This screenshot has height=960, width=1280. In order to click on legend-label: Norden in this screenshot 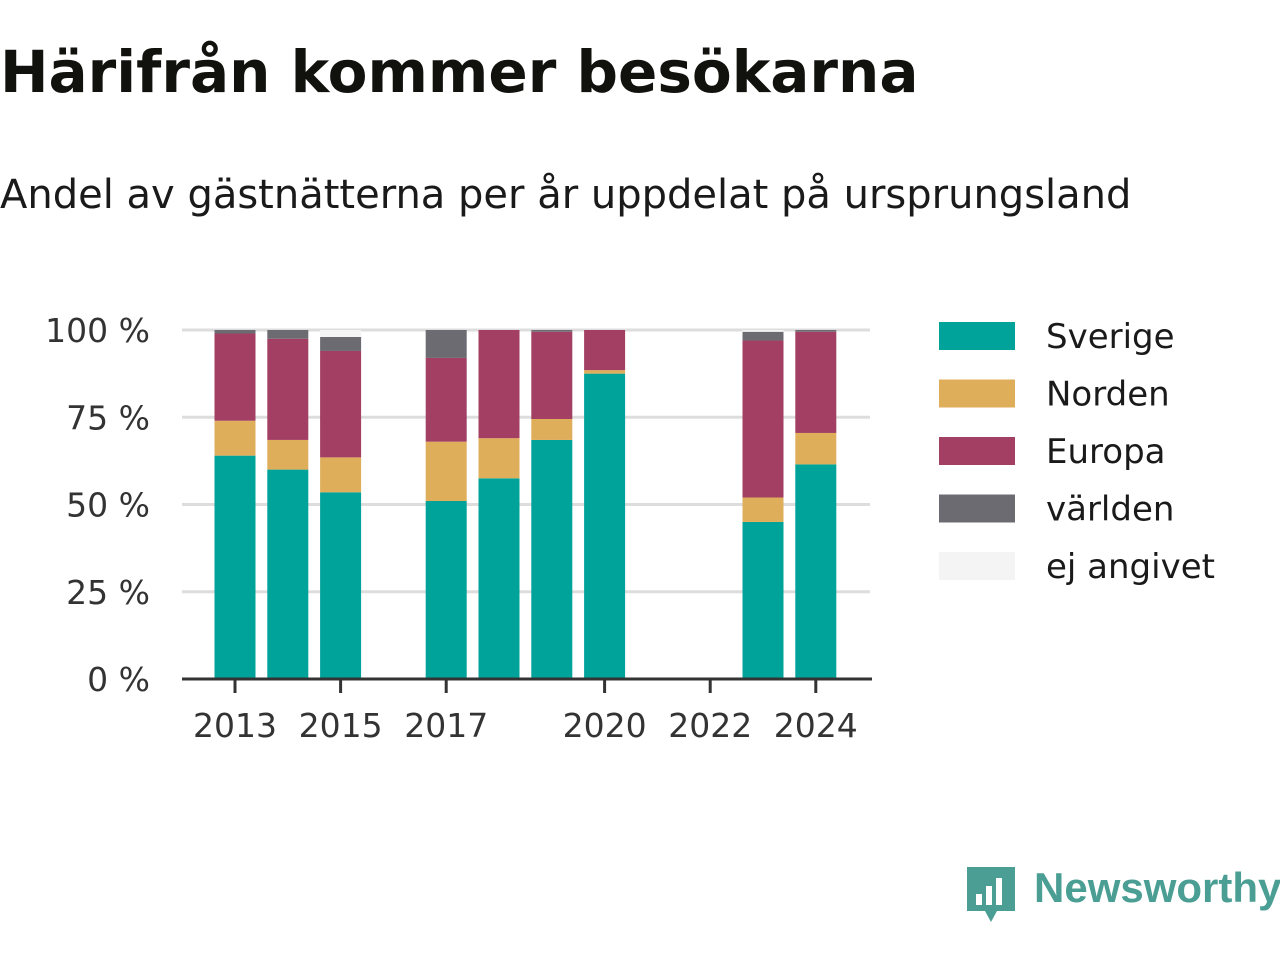, I will do `click(1108, 395)`.